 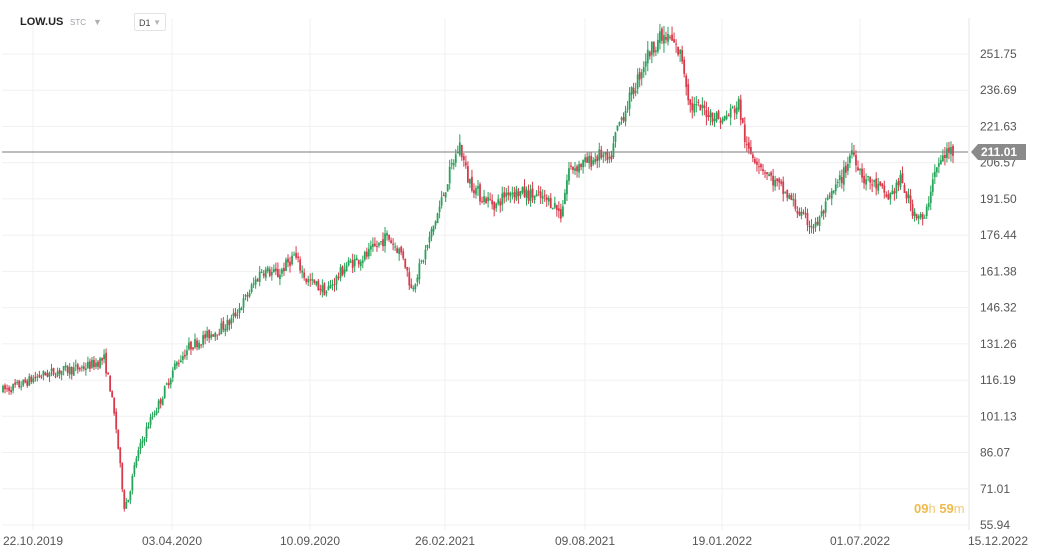 What do you see at coordinates (999, 152) in the screenshot?
I see `current-price-label: 211.01` at bounding box center [999, 152].